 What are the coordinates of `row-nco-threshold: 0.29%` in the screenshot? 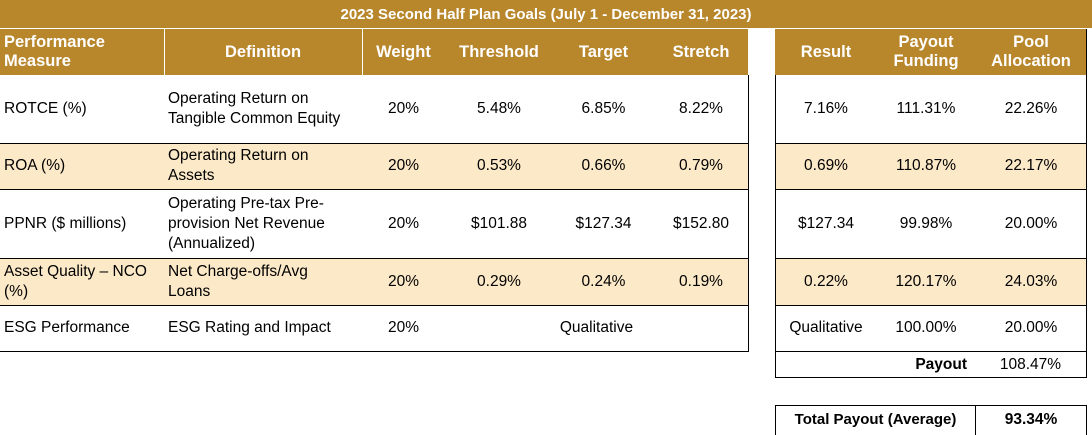 It's located at (499, 281).